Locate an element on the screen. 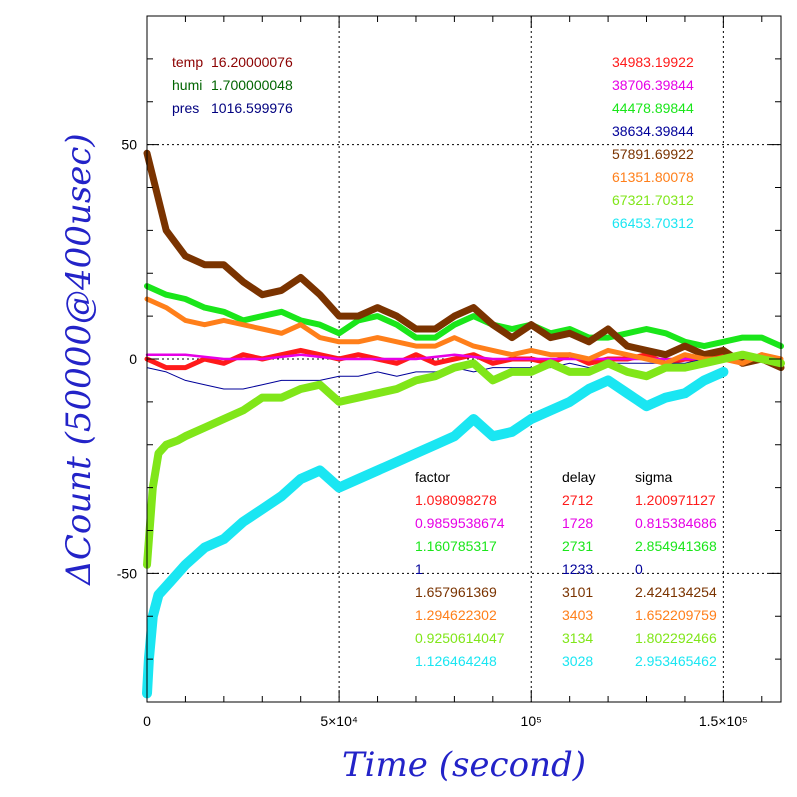  table-header-sigma: sigma is located at coordinates (654, 477).